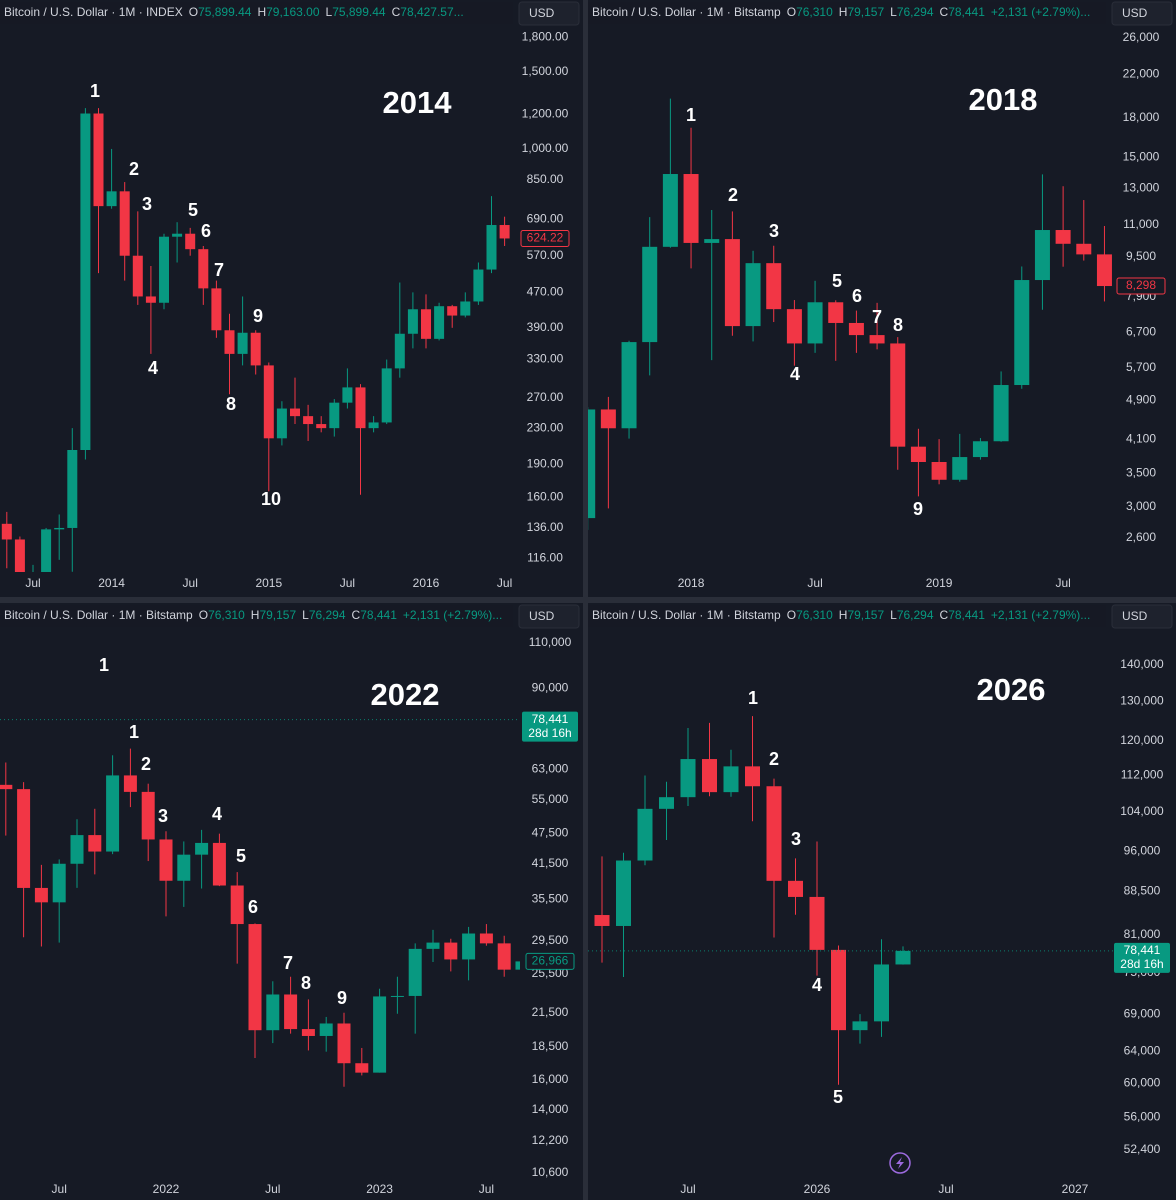 This screenshot has width=1176, height=1200. What do you see at coordinates (1142, 1149) in the screenshot?
I see `y-tick-label: 52,400` at bounding box center [1142, 1149].